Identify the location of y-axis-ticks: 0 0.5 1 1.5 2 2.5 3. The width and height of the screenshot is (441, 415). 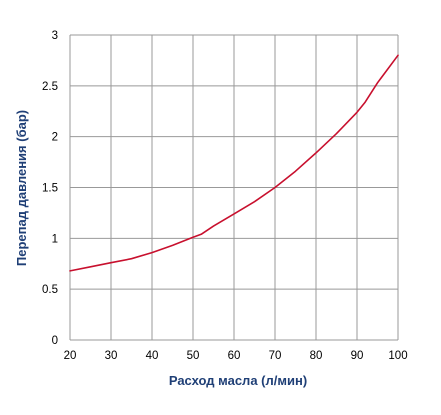
(50, 188).